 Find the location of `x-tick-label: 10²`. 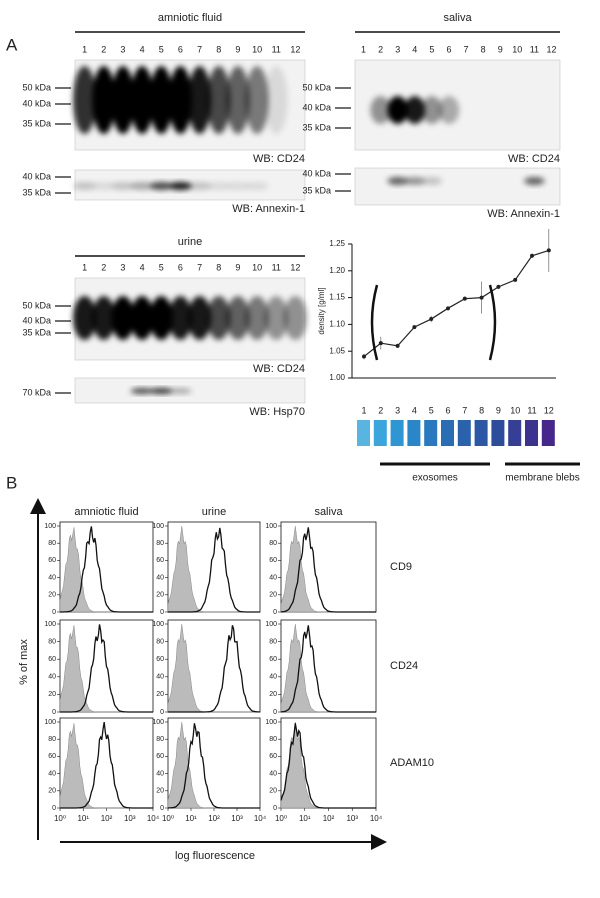

x-tick-label: 10² is located at coordinates (214, 818).